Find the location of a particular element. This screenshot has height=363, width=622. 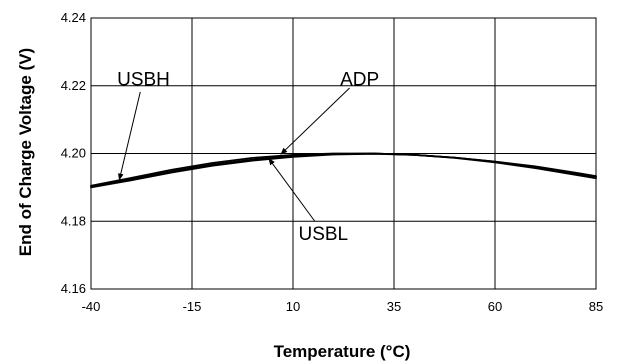

x-tick-label: 85 is located at coordinates (596, 306).